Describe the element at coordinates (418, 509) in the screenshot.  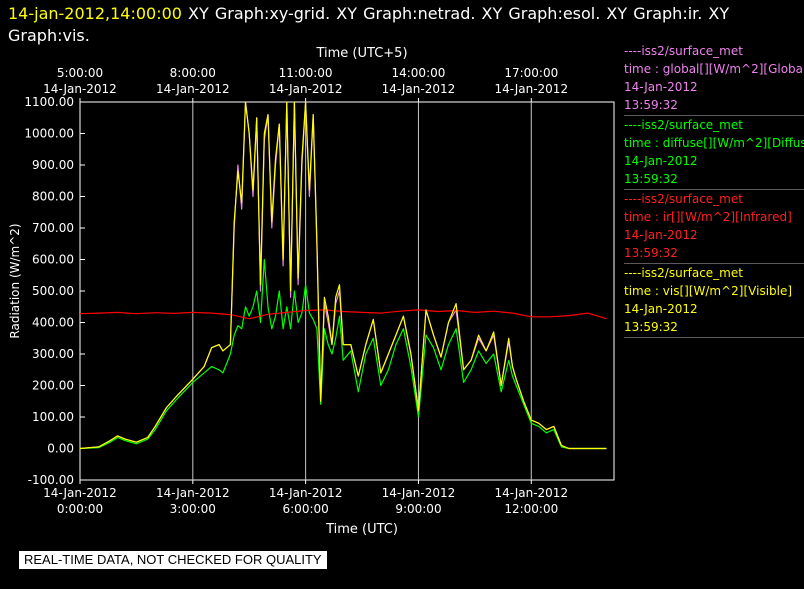
I see `x-tick-label-time: 9:00:00` at that location.